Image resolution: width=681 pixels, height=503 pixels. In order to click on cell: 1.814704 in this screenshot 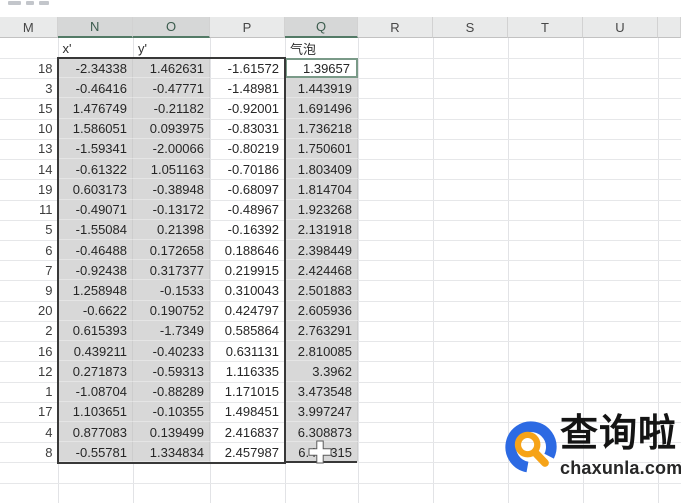, I will do `click(321, 189)`.